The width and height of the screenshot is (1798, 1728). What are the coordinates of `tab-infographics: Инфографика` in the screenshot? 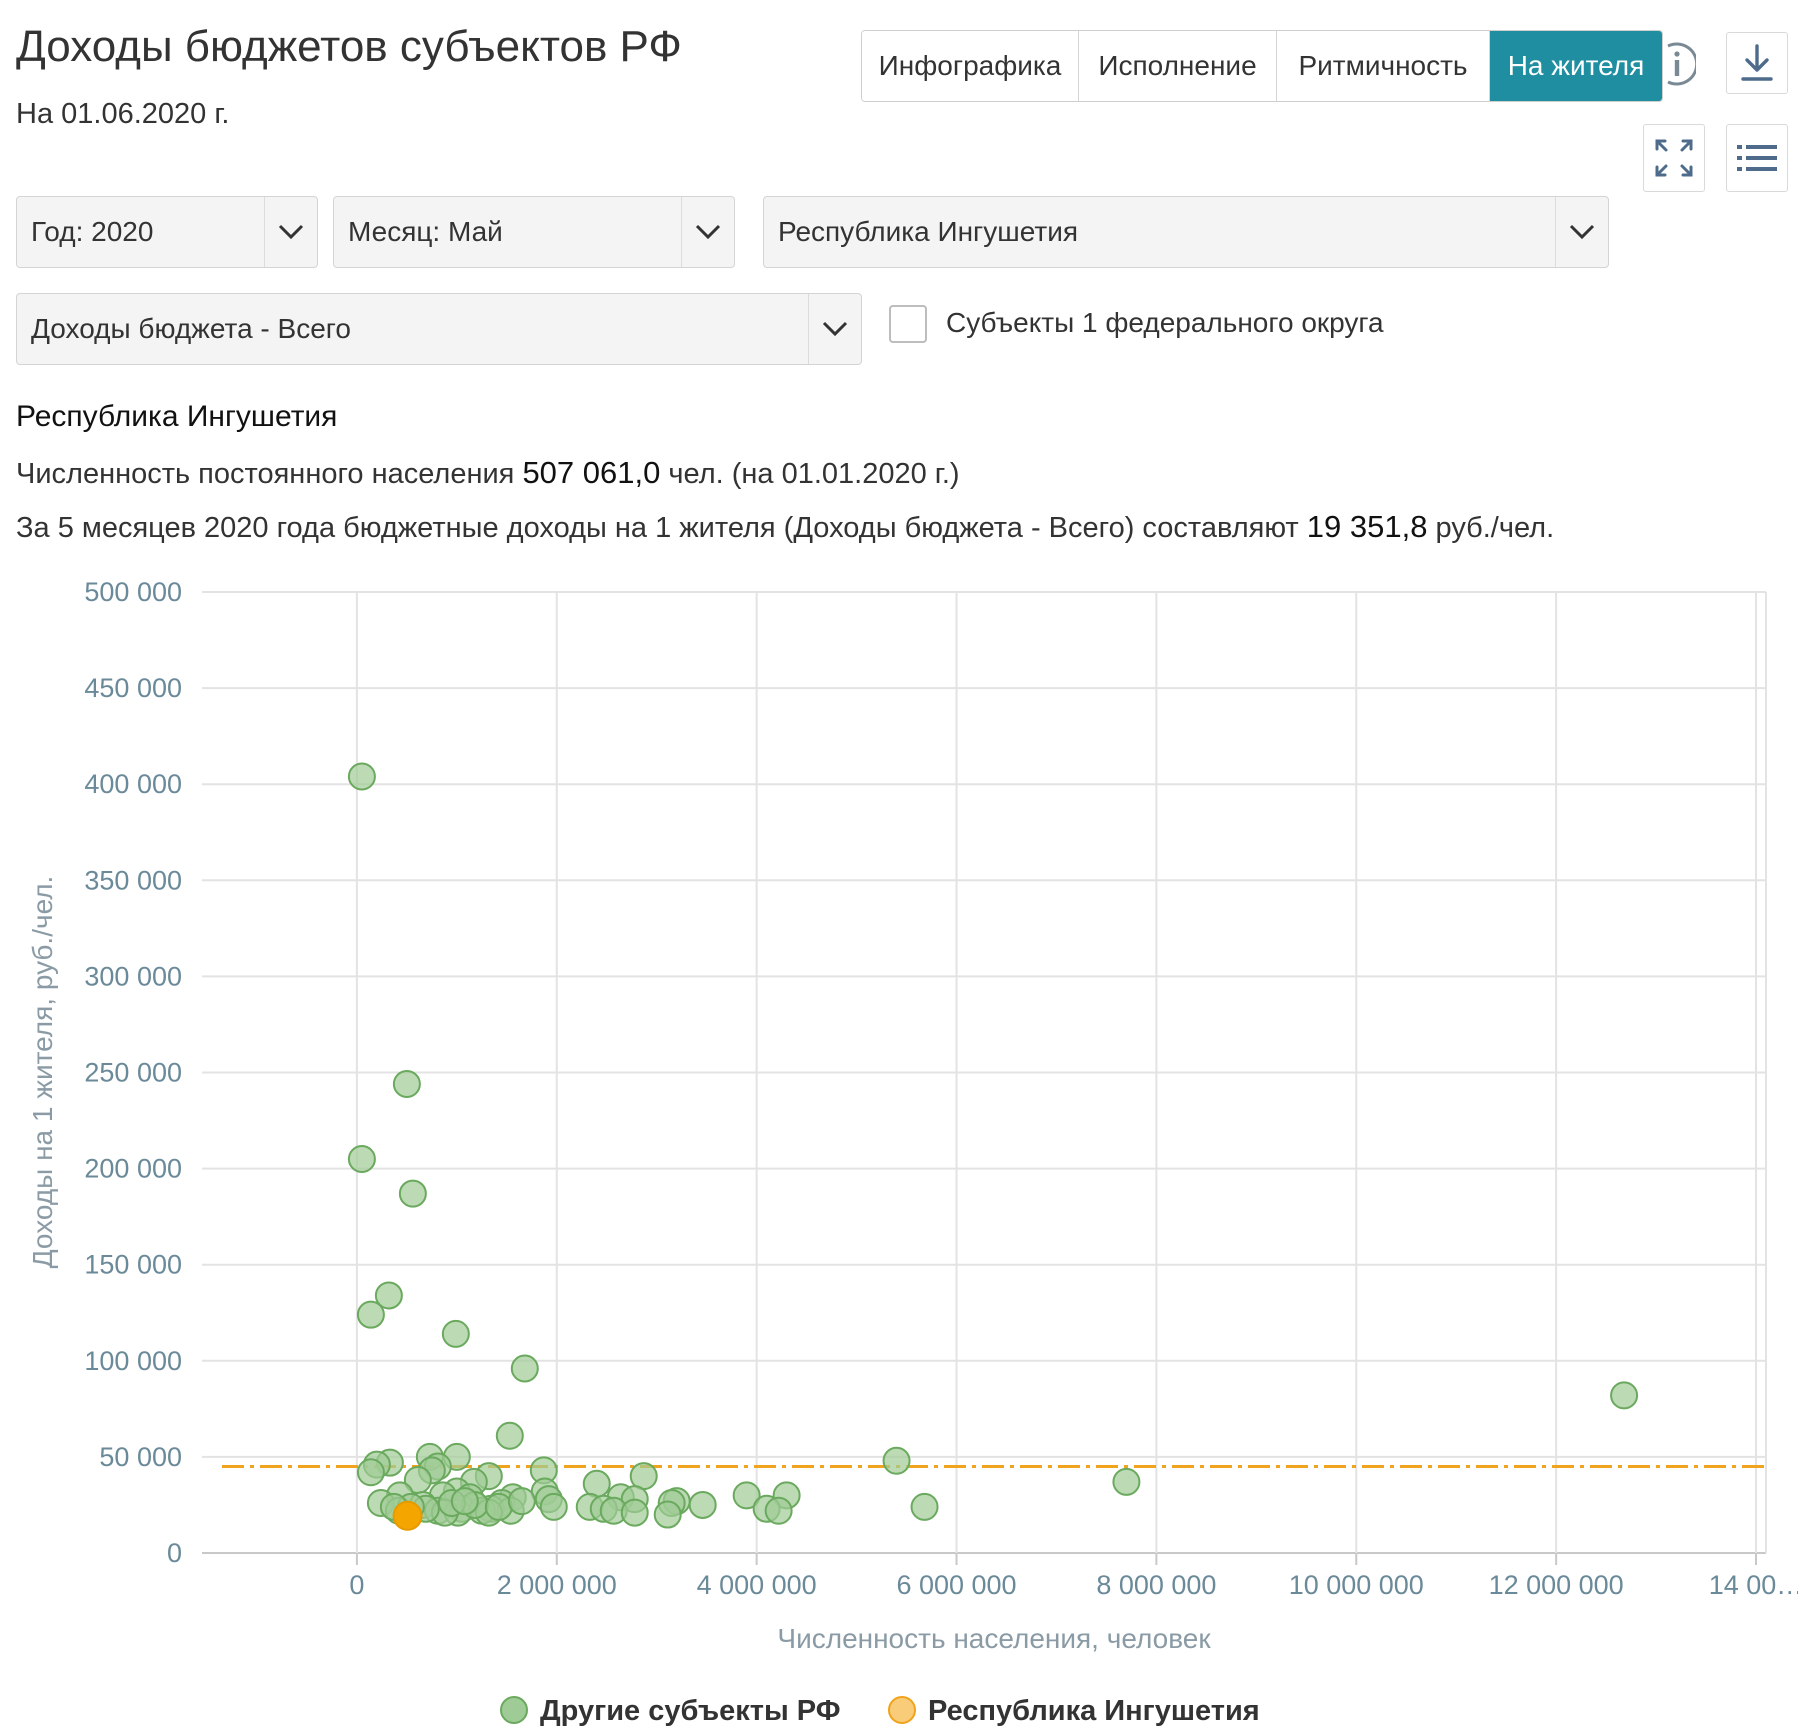 It's located at (970, 66).